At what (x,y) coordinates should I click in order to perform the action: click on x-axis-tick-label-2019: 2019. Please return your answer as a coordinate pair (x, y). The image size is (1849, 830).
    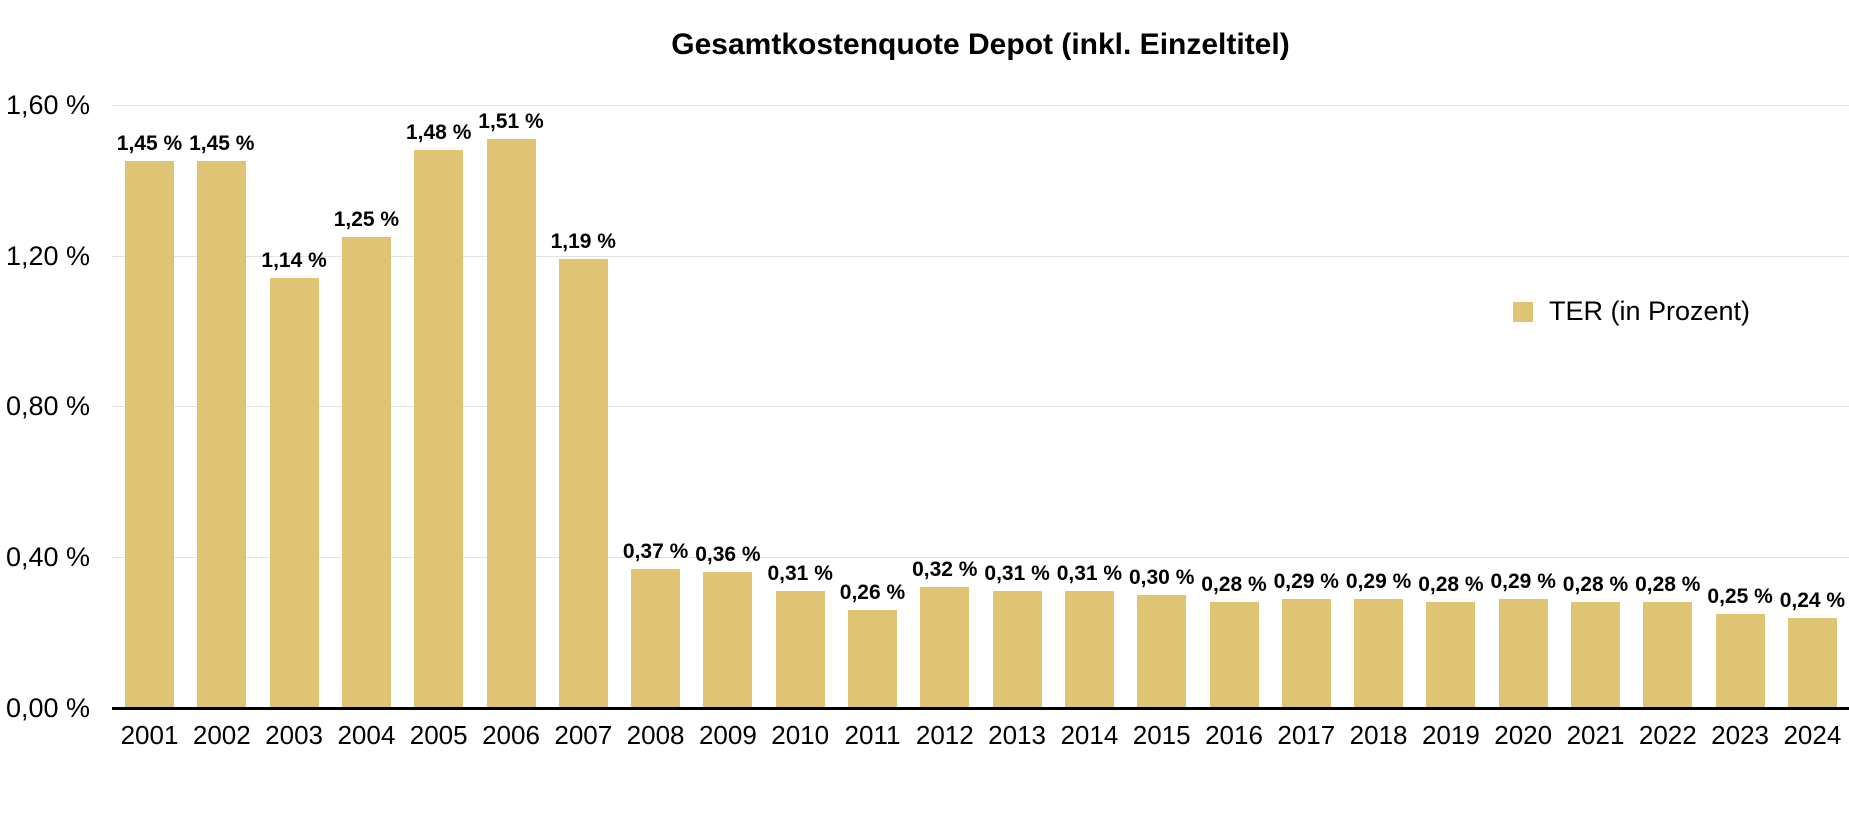
    Looking at the image, I should click on (1450, 735).